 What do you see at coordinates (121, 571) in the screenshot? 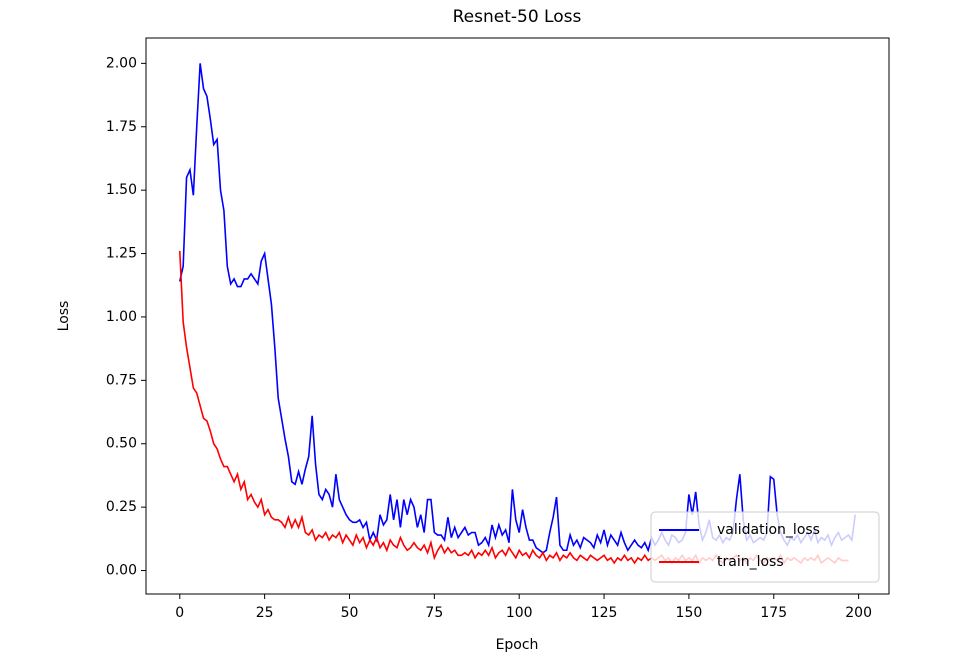
I see `y-tick-label: 0.00` at bounding box center [121, 571].